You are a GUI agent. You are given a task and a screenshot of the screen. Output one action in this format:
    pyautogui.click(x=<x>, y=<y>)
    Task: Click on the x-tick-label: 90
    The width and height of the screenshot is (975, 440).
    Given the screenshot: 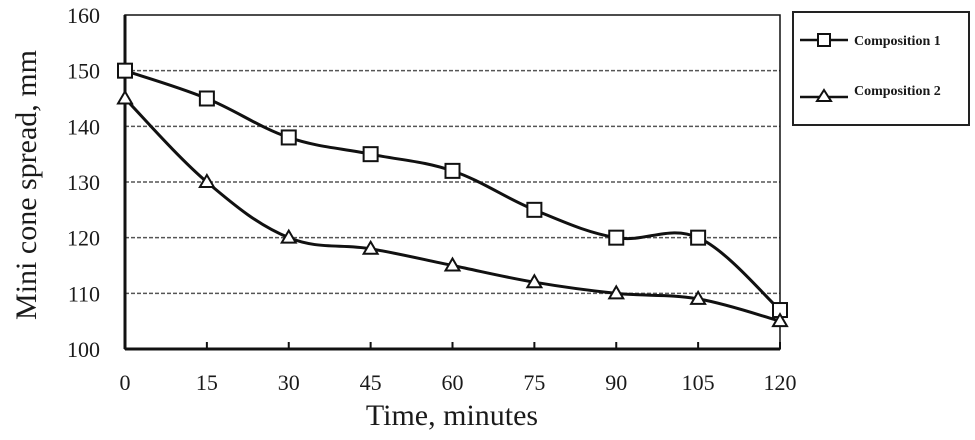 What is the action you would take?
    pyautogui.click(x=616, y=382)
    